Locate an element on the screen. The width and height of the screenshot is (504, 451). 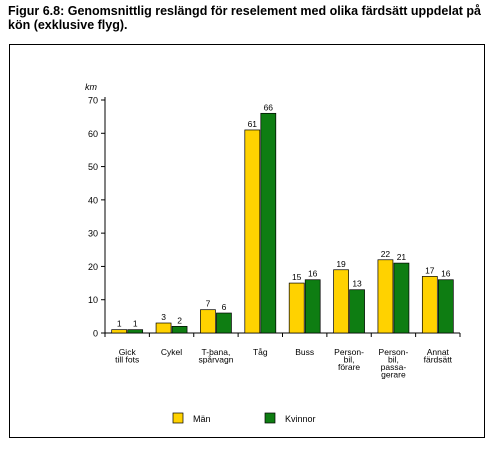
x-tick-label: Gick is located at coordinates (128, 352).